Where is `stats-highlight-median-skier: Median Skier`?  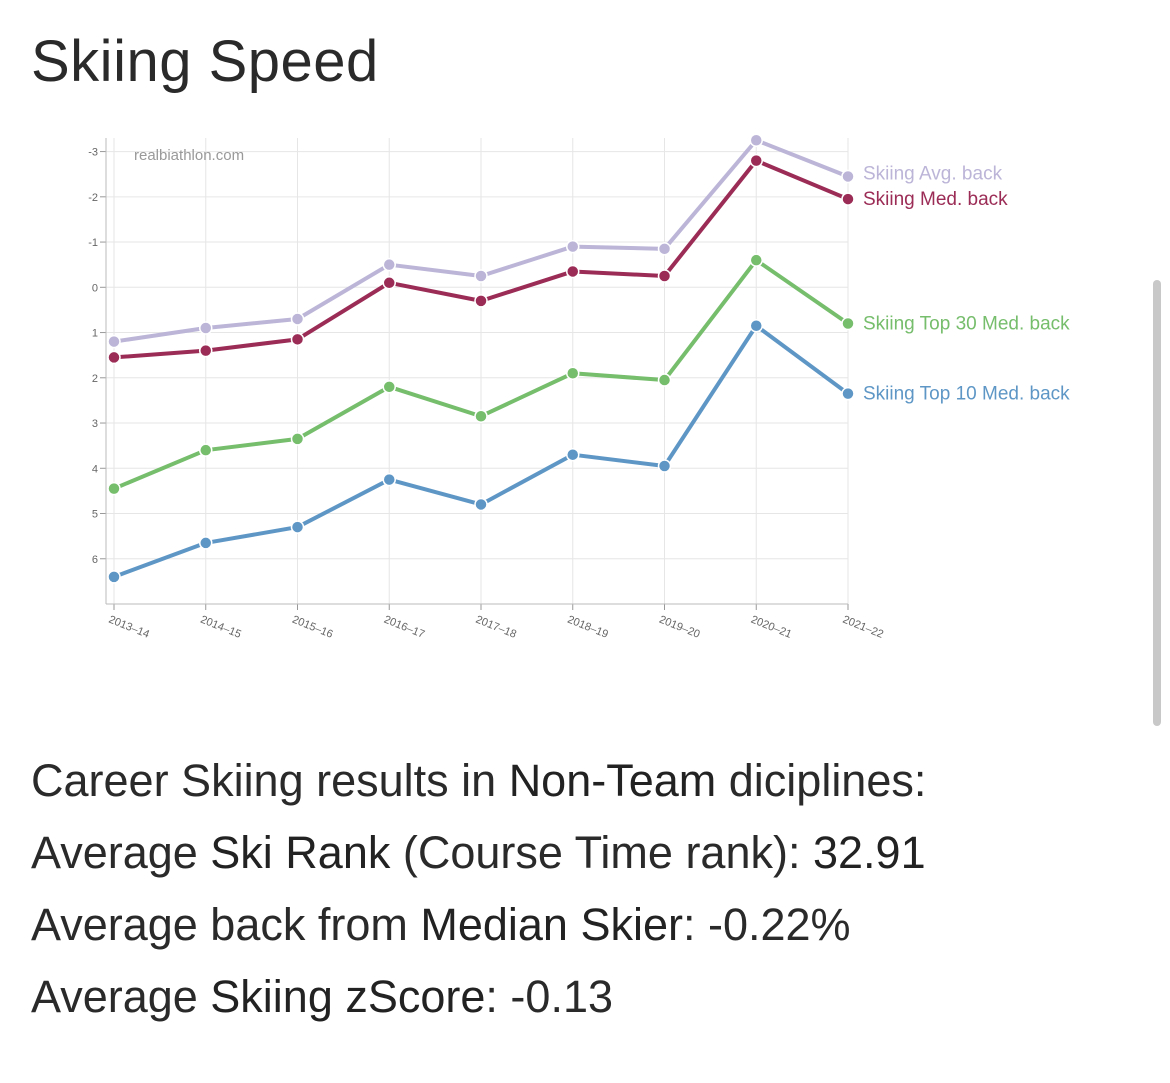
stats-highlight-median-skier: Median Skier is located at coordinates (551, 924).